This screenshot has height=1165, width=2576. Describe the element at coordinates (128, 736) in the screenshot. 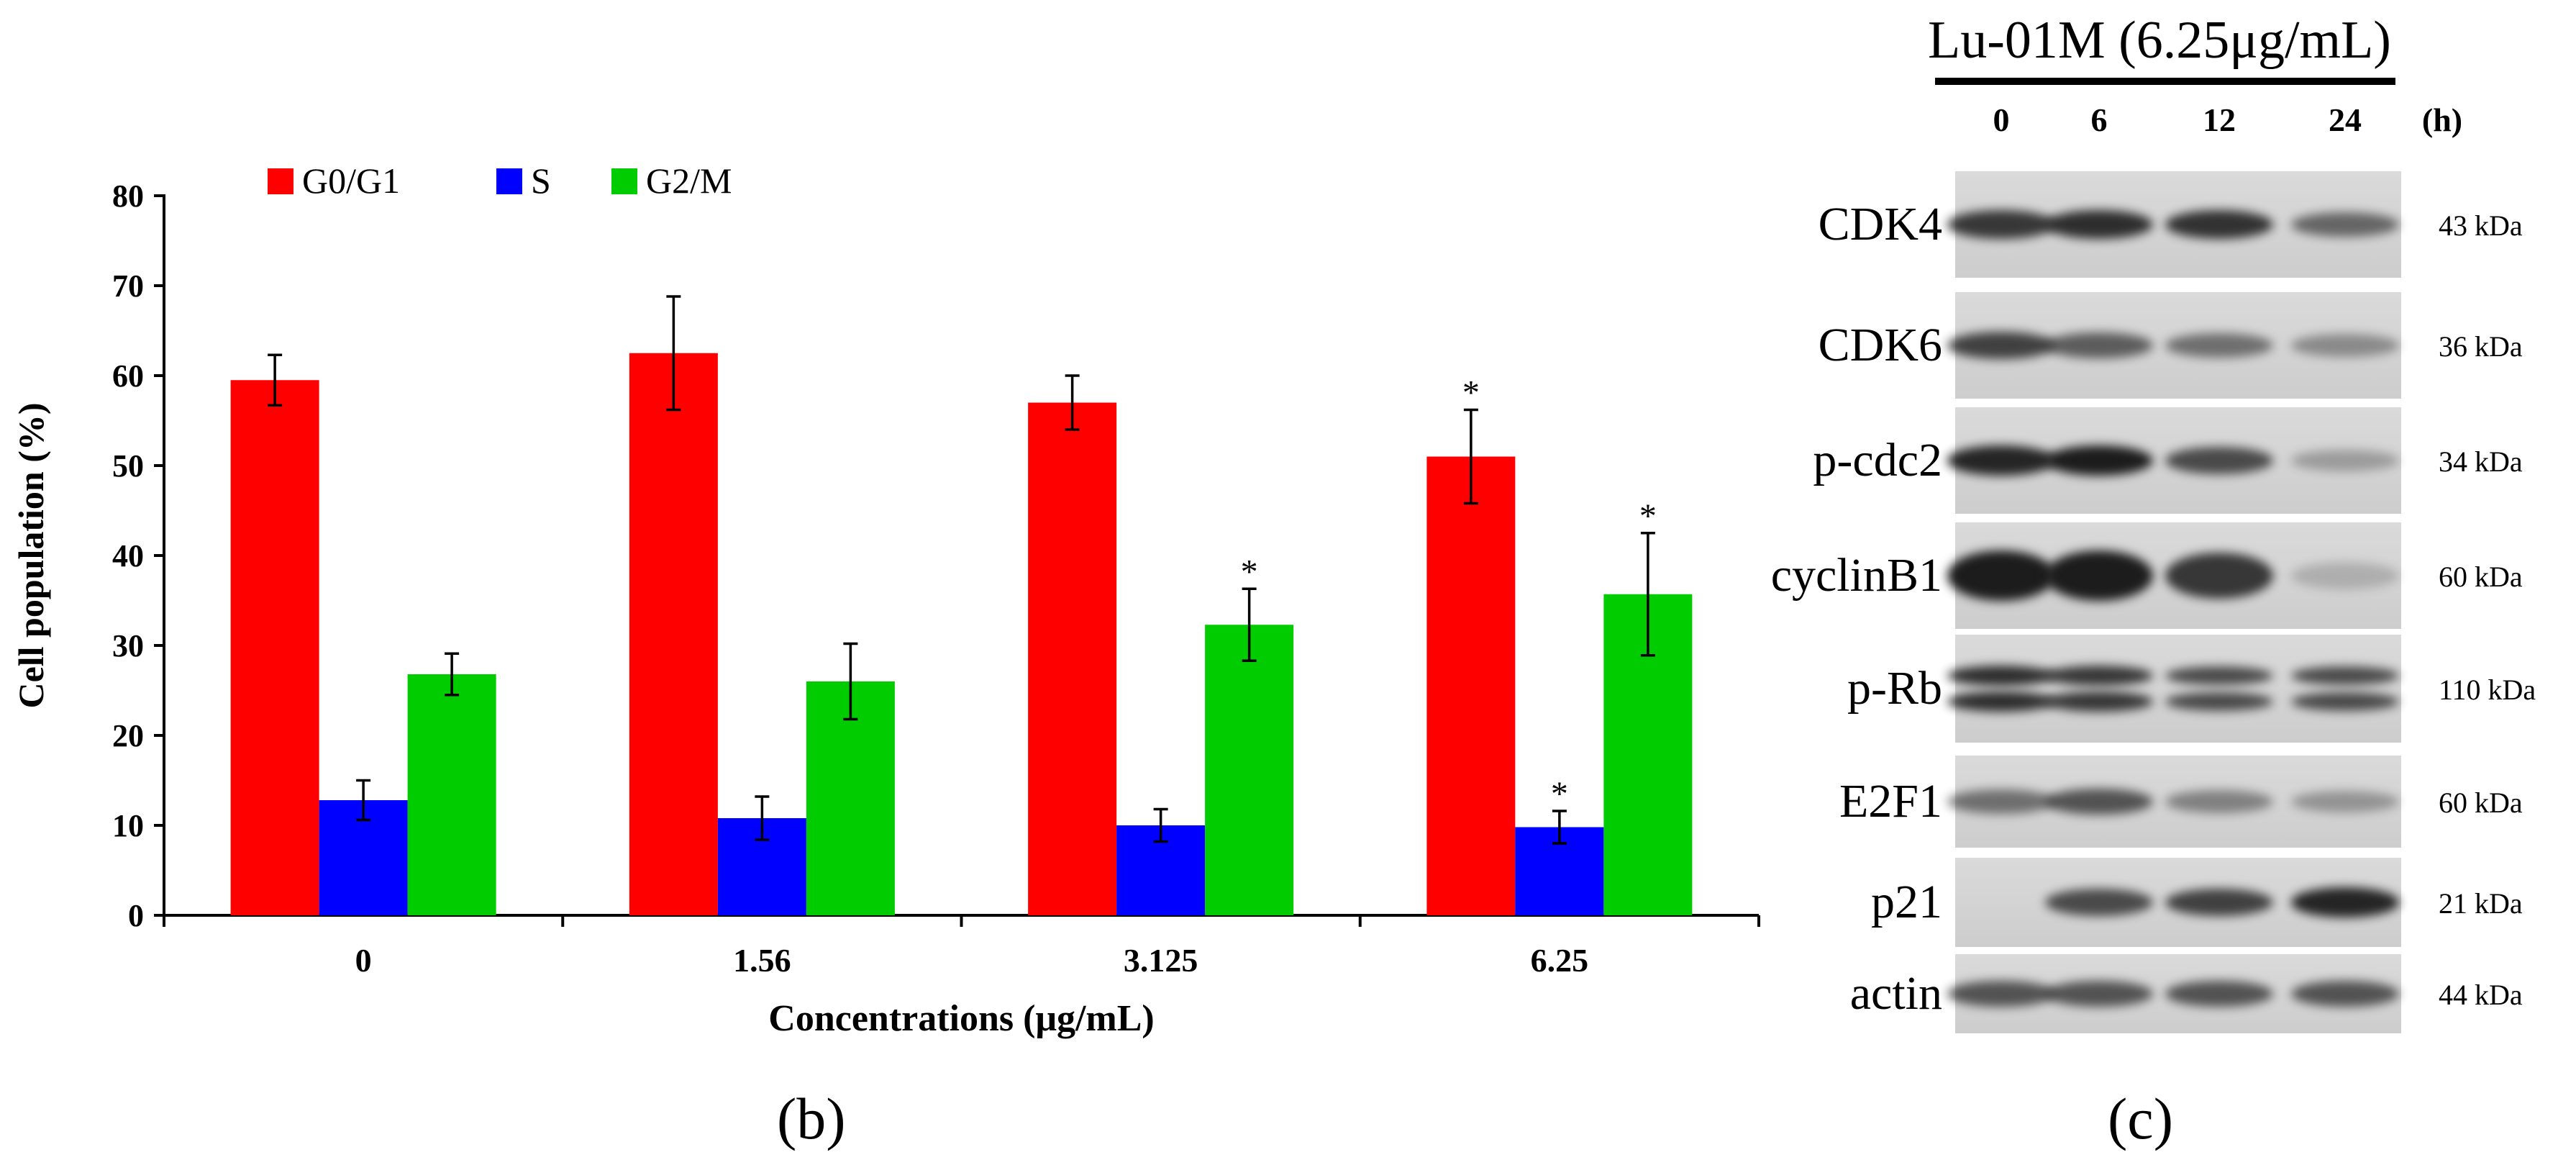

I see `y-tick-label: 20` at that location.